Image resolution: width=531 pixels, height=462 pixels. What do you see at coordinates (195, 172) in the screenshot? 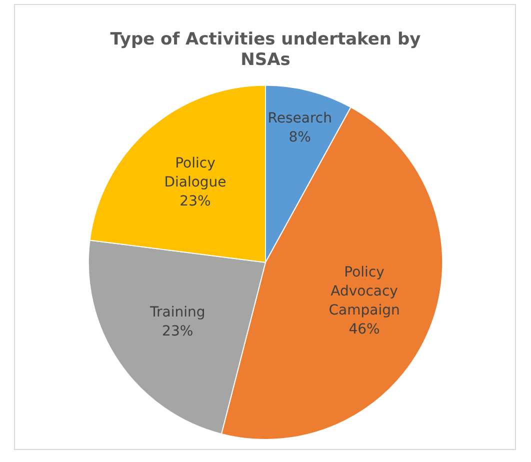
I see `slice-label: Policy Dialogue` at bounding box center [195, 172].